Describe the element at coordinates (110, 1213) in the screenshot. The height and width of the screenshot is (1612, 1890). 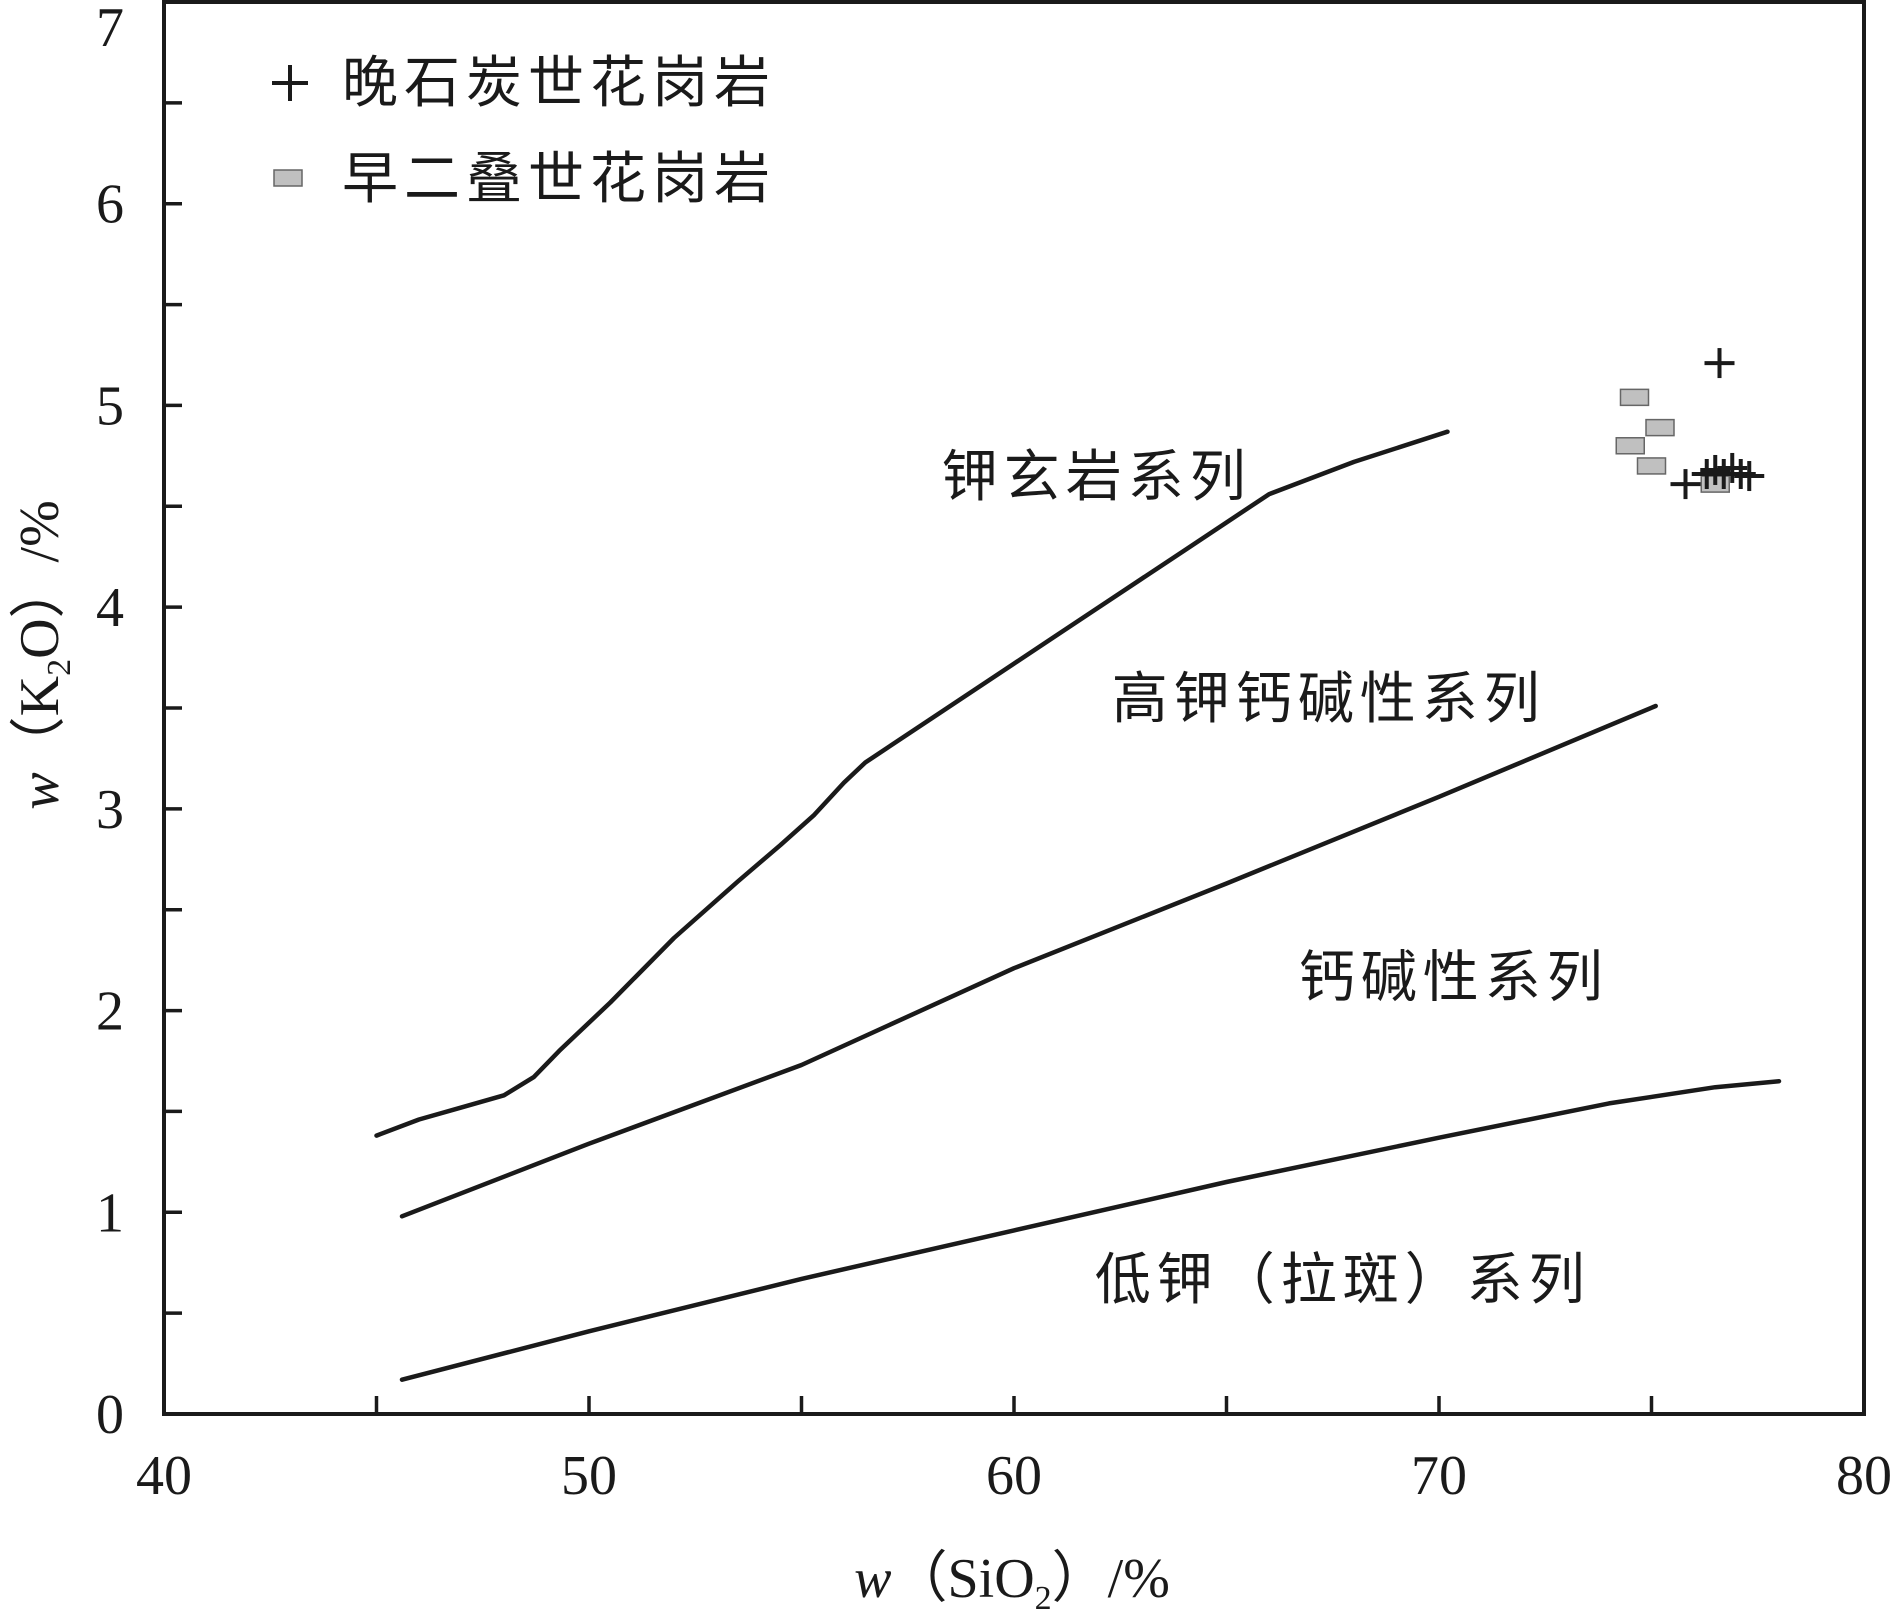
I see `y-tick-label: 1` at that location.